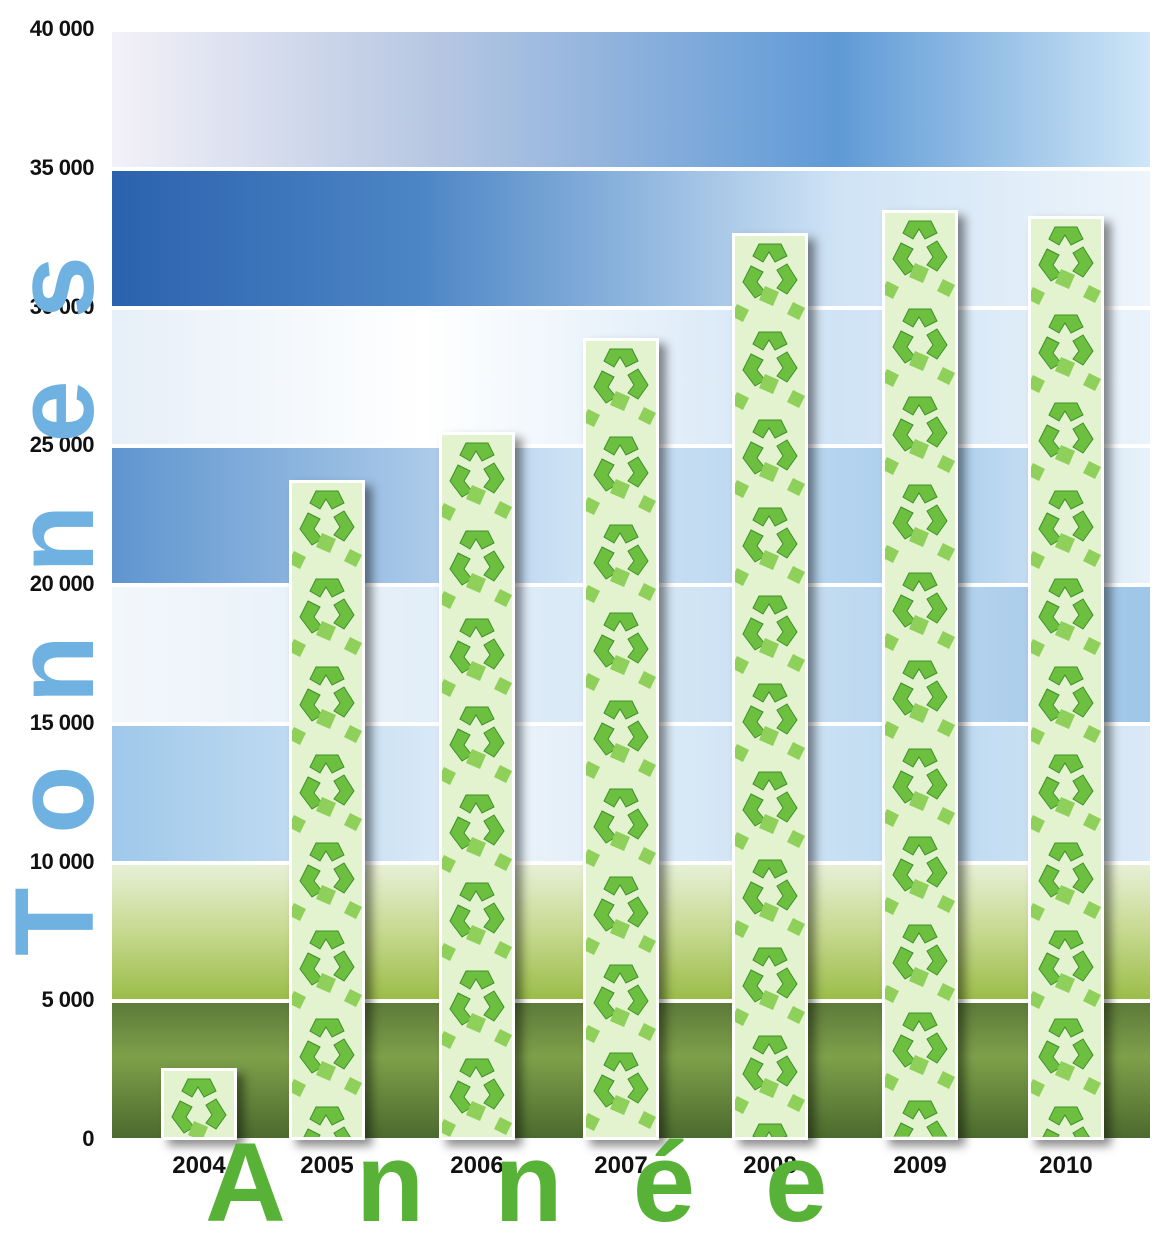 Image resolution: width=1162 pixels, height=1245 pixels. I want to click on y-tick-label: 15 000, so click(62, 722).